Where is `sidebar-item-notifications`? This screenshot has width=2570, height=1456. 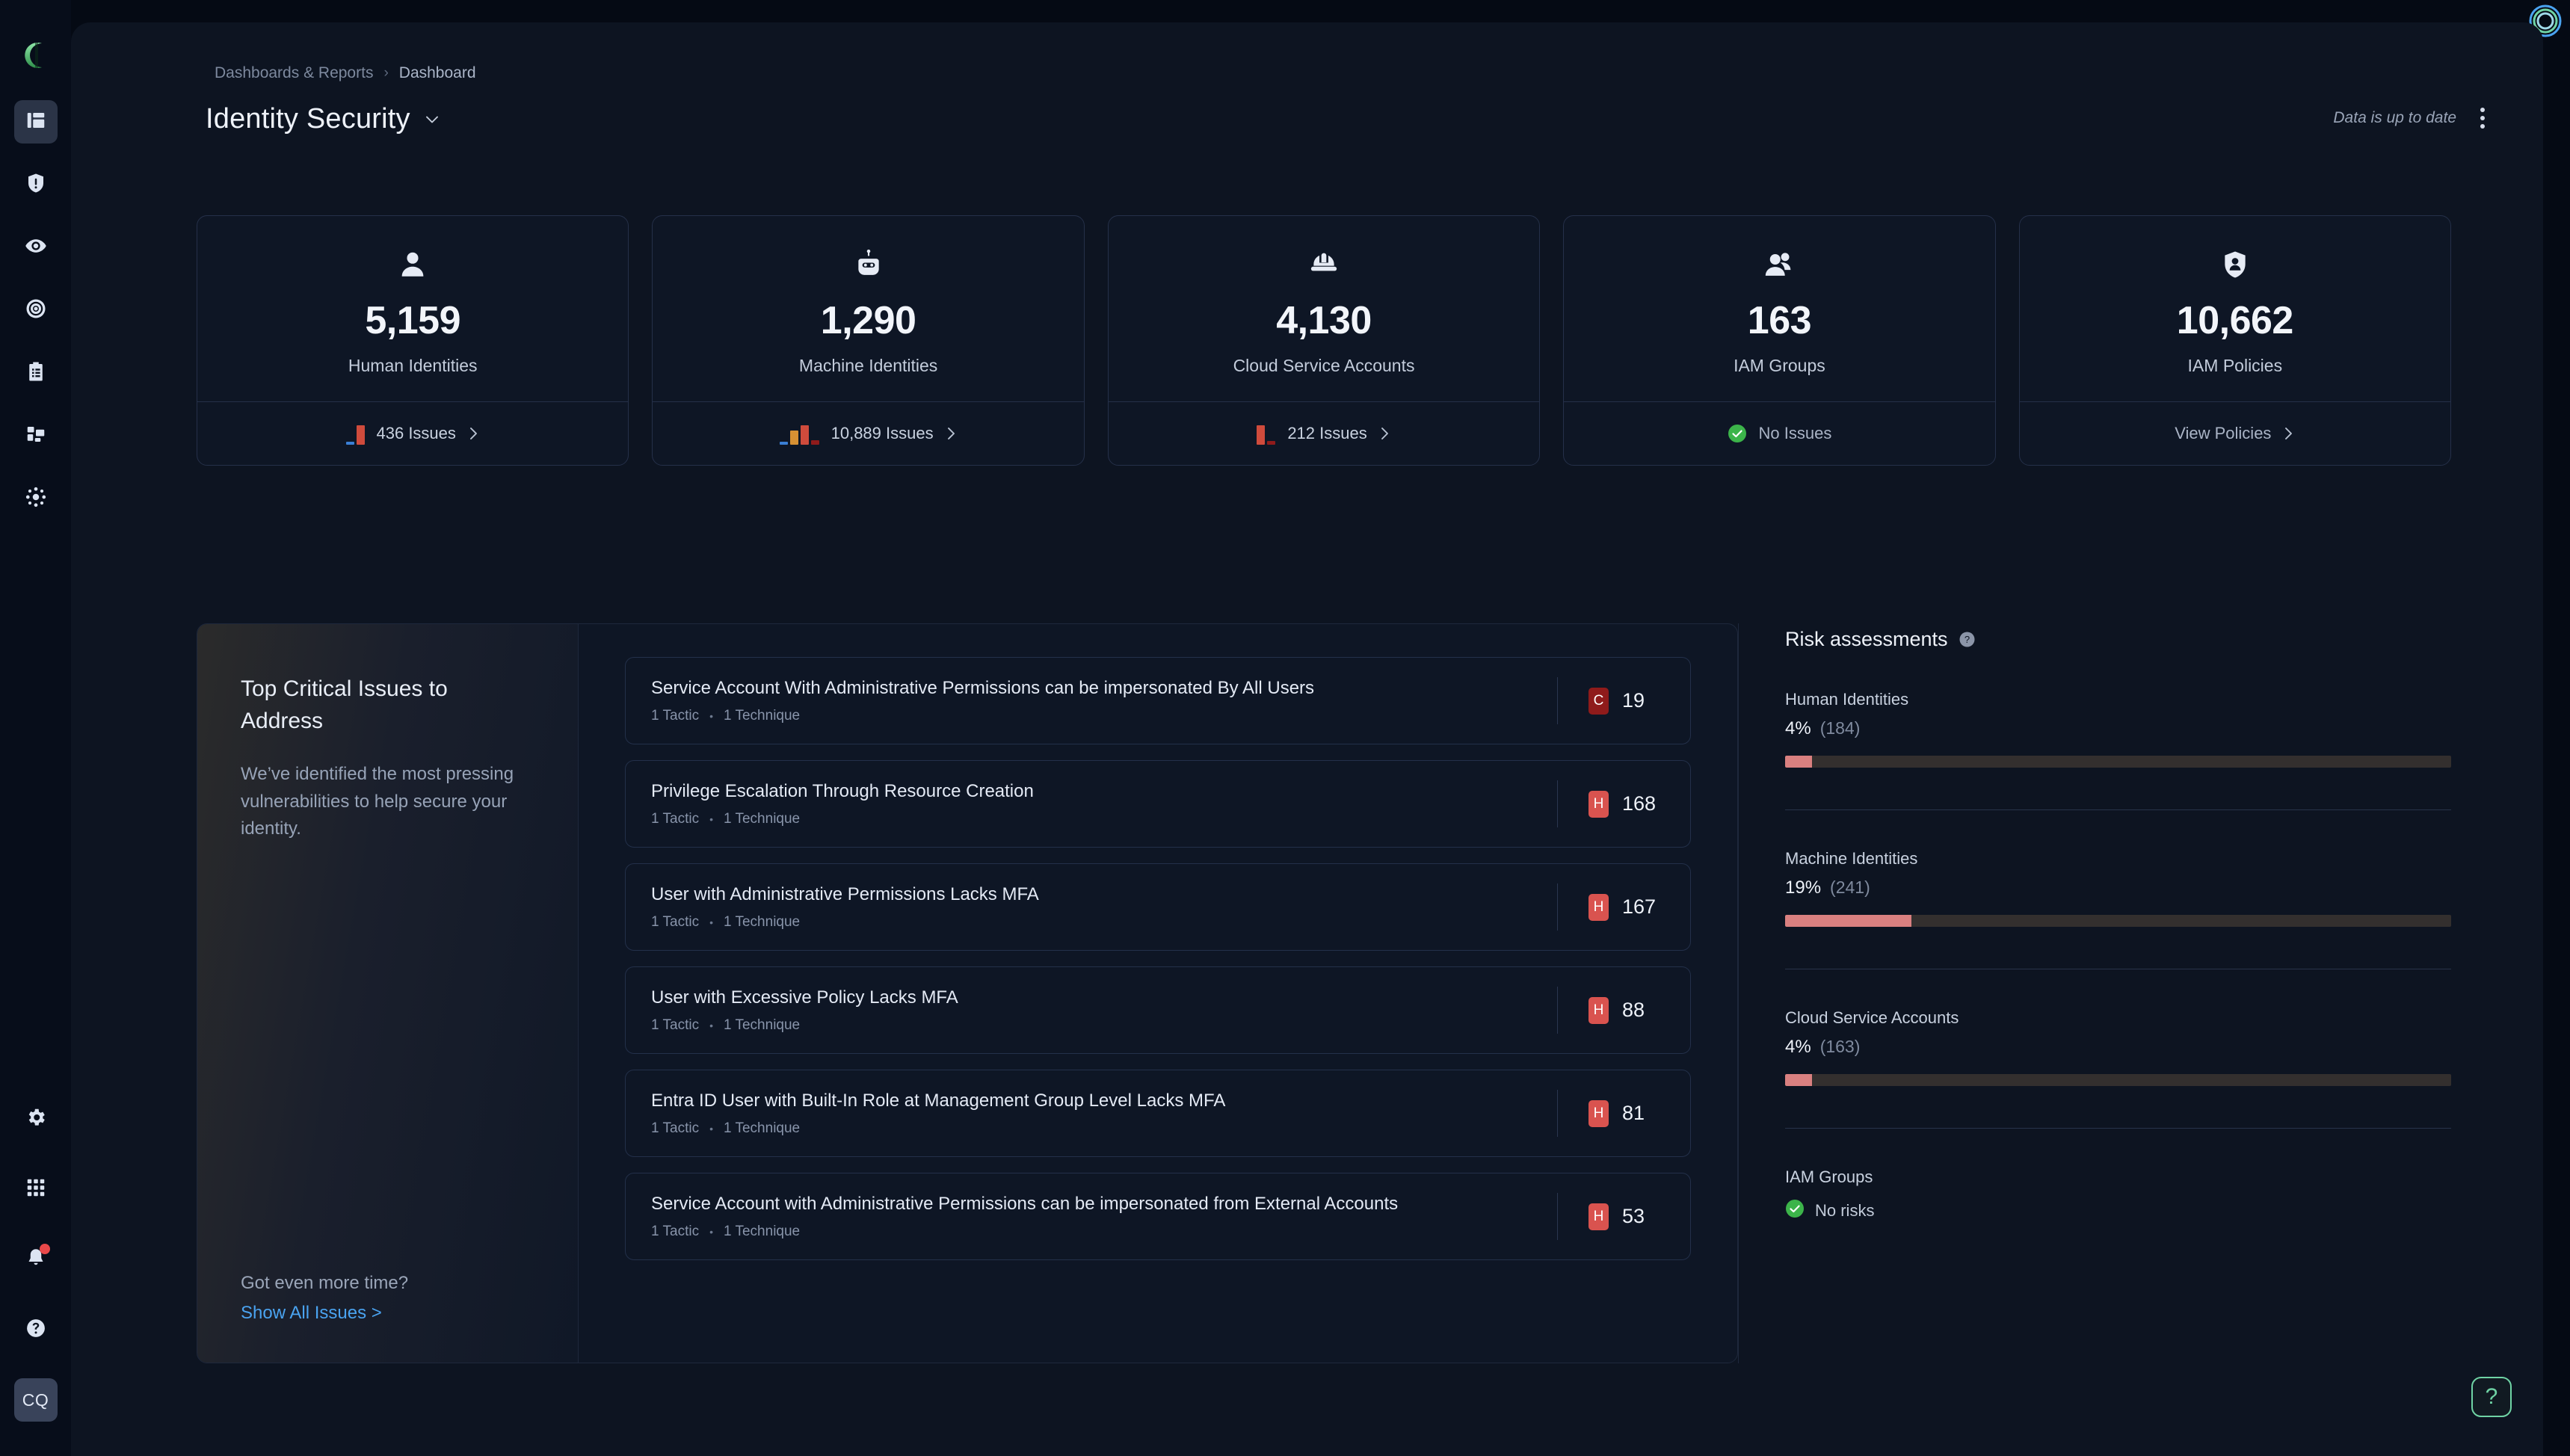 sidebar-item-notifications is located at coordinates (36, 1259).